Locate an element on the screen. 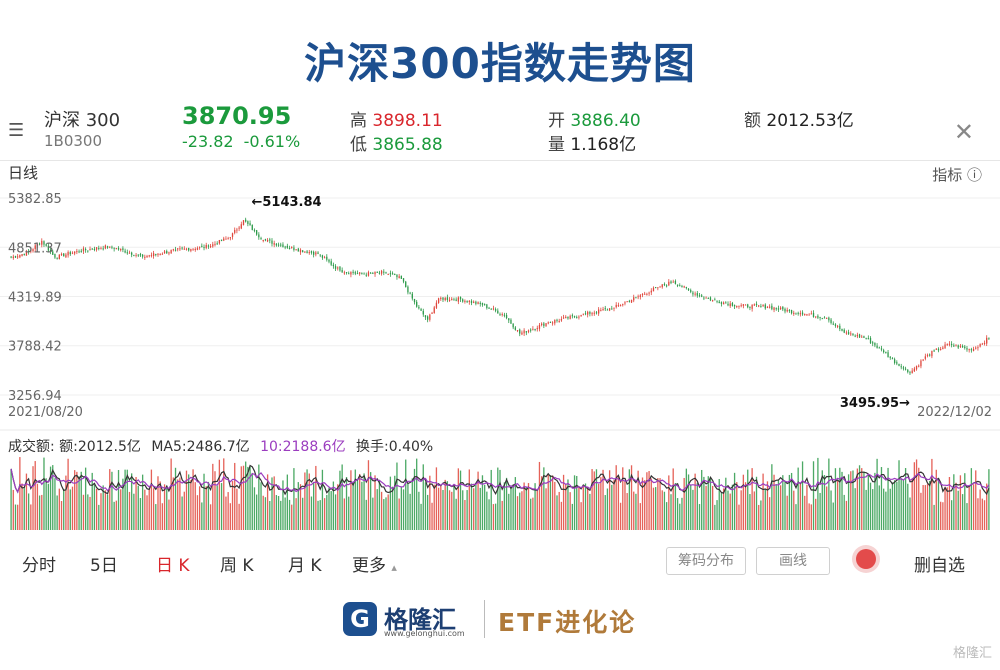  y-tick-label: 5382.85 is located at coordinates (35, 199).